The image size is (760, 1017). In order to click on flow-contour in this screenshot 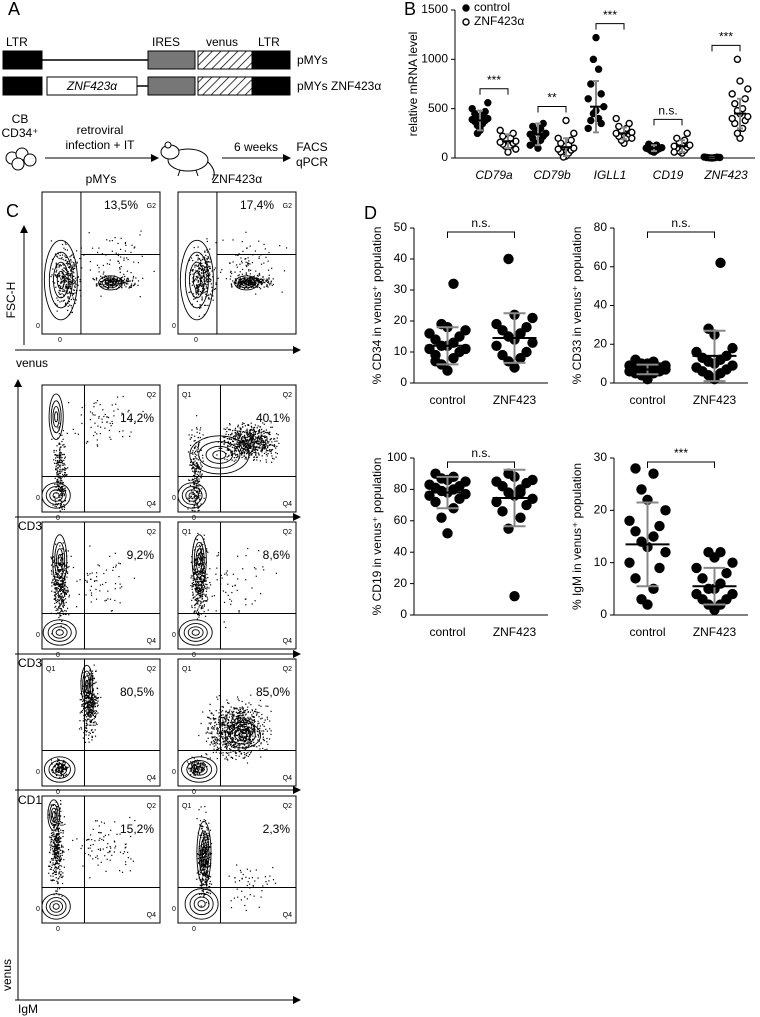, I will do `click(246, 283)`.